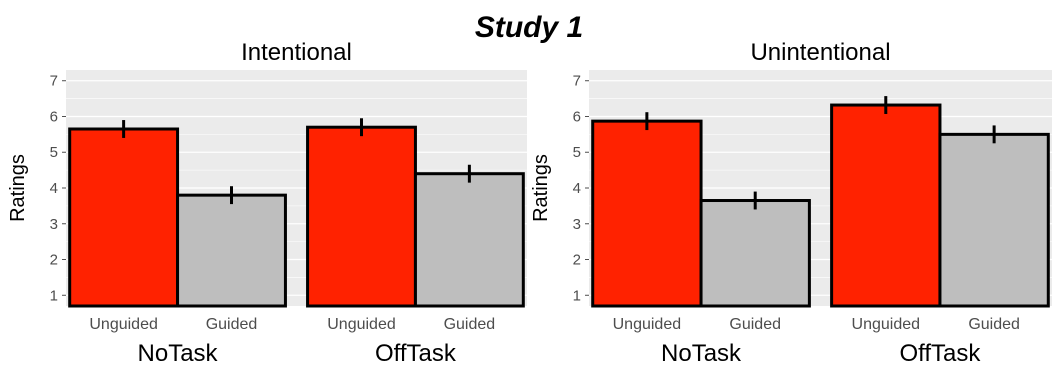  I want to click on figure-title: Study 1, so click(529, 27).